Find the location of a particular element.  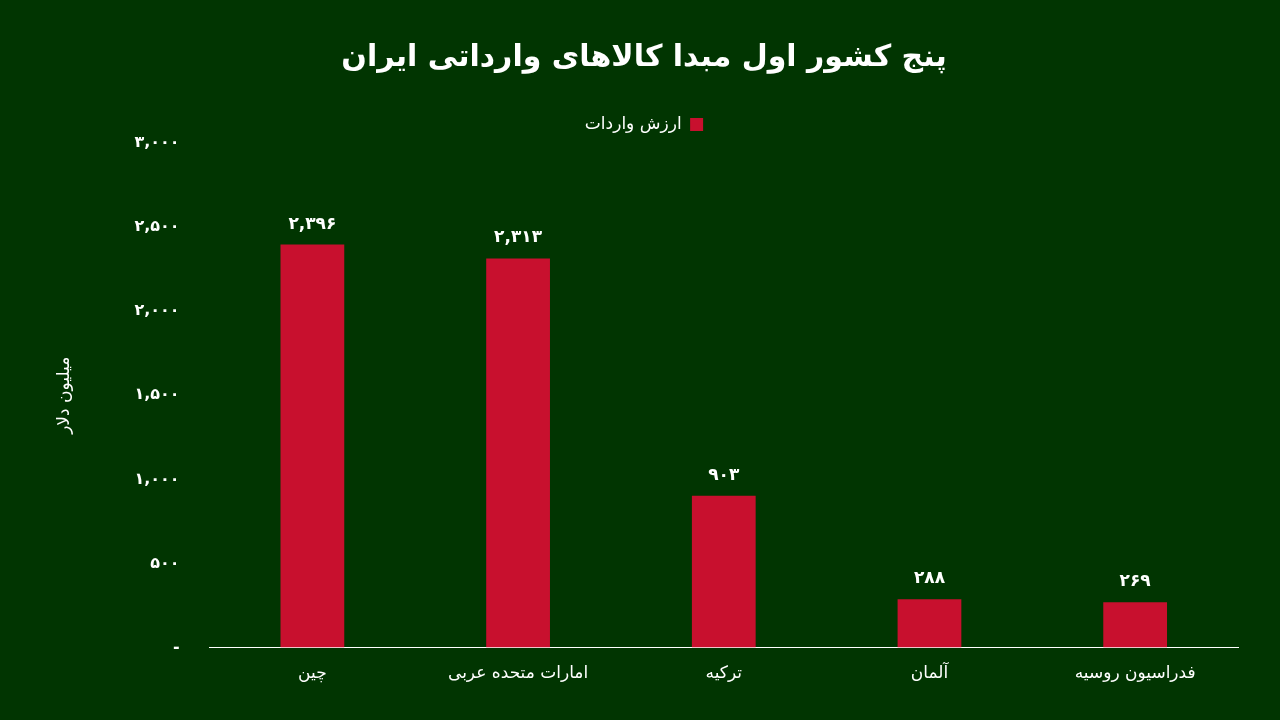

y-tick-label: ۳,۰۰۰ is located at coordinates (157, 142).